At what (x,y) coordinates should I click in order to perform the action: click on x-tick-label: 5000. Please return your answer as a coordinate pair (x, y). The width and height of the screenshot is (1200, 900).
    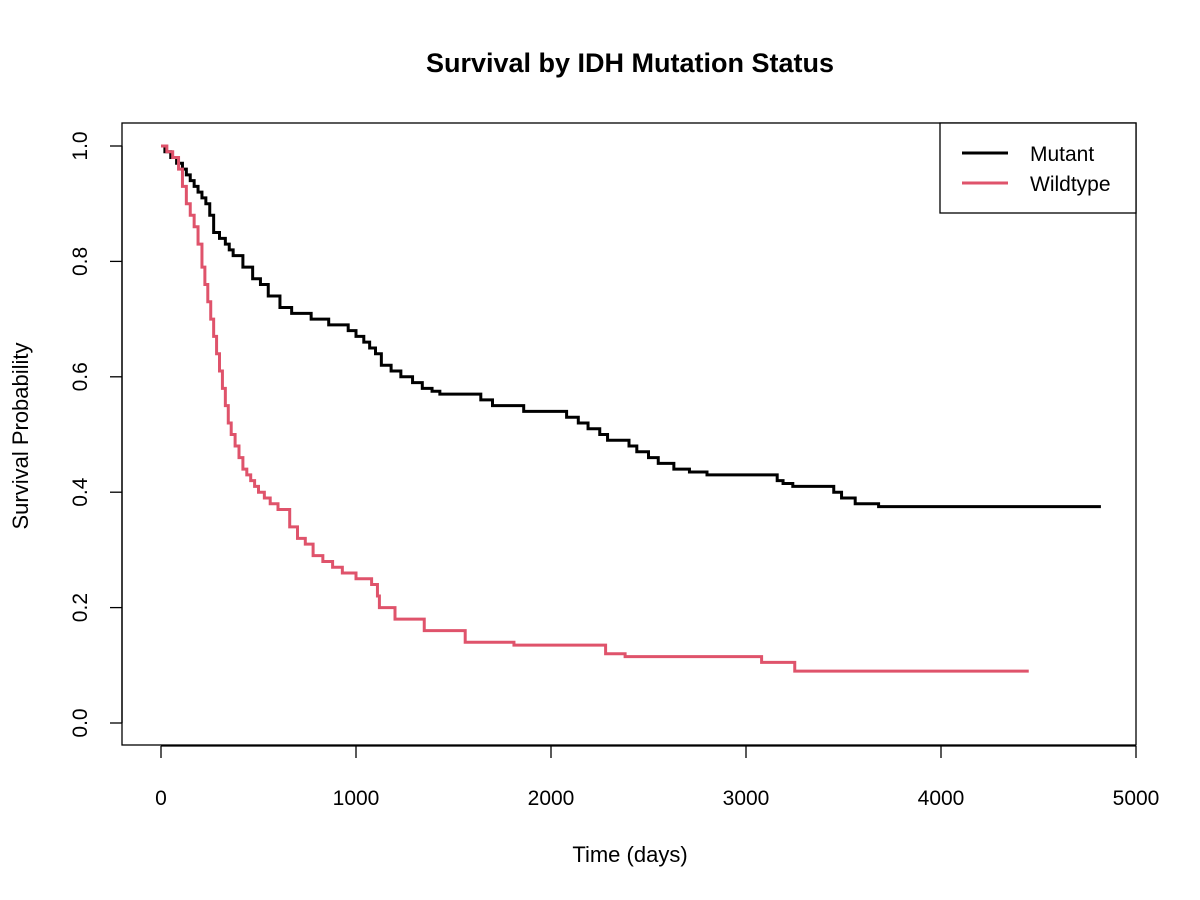
    Looking at the image, I should click on (1136, 798).